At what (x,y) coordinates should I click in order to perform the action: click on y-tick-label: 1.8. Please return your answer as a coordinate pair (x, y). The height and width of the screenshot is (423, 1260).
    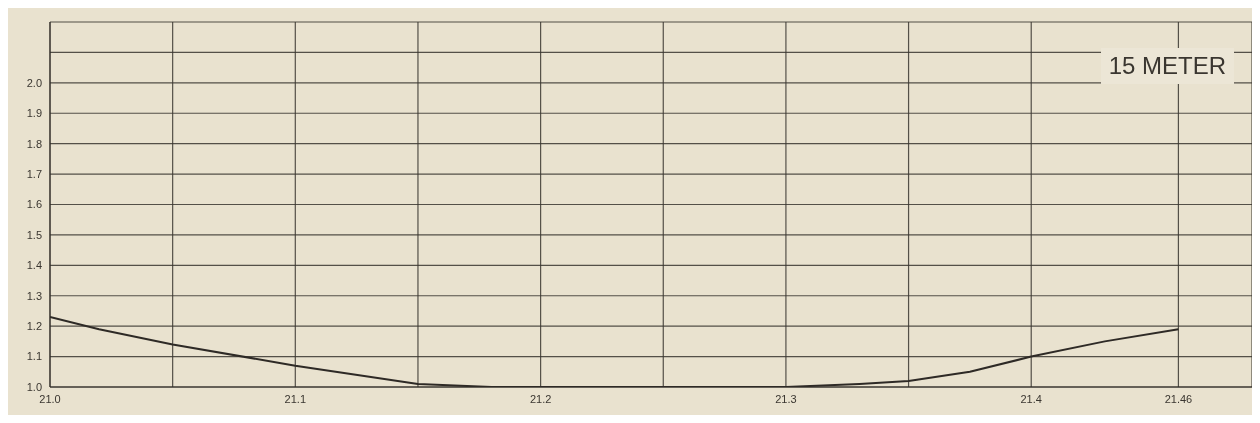
    Looking at the image, I should click on (34, 143).